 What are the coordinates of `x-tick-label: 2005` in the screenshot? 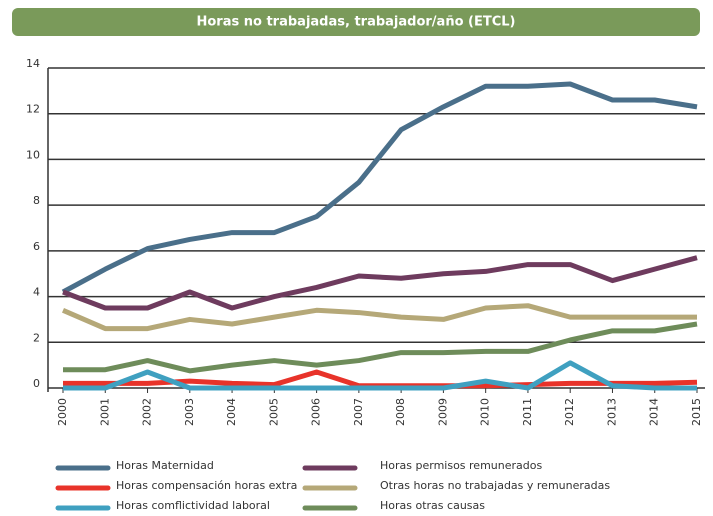 It's located at (273, 412).